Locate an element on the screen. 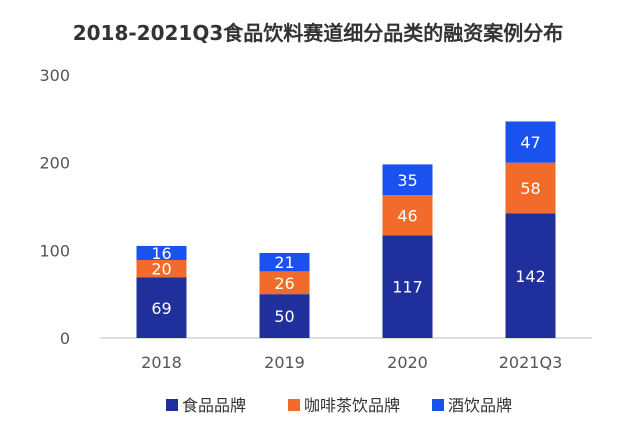 The width and height of the screenshot is (636, 434). data-label-2021Q3-series-2: 47 is located at coordinates (530, 142).